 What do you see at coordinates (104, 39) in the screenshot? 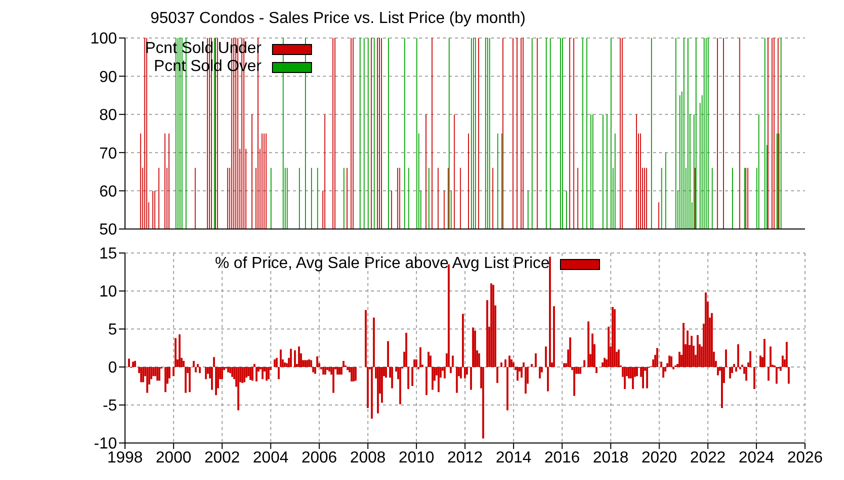
I see `y-tick-label: 100` at bounding box center [104, 39].